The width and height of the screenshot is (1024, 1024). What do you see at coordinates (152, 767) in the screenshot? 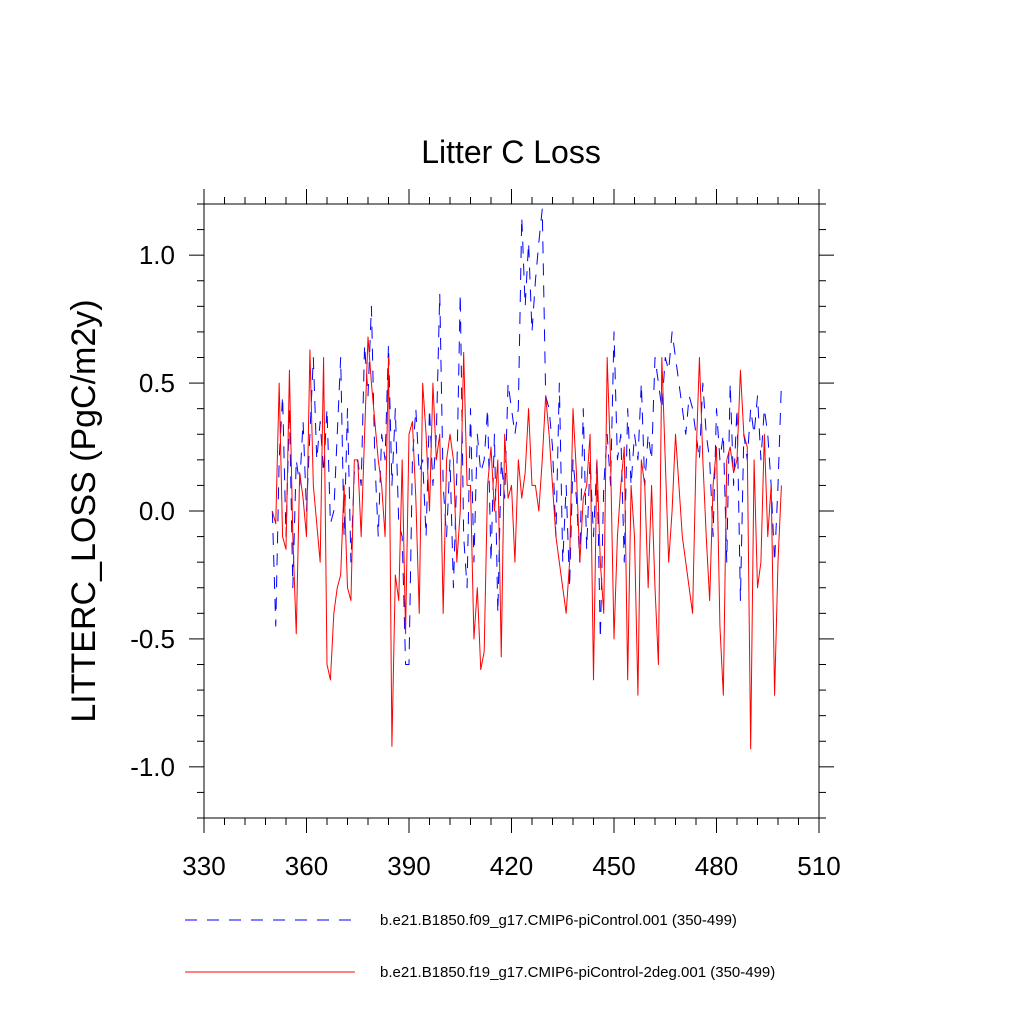
I see `y-tick-label: -1.0` at bounding box center [152, 767].